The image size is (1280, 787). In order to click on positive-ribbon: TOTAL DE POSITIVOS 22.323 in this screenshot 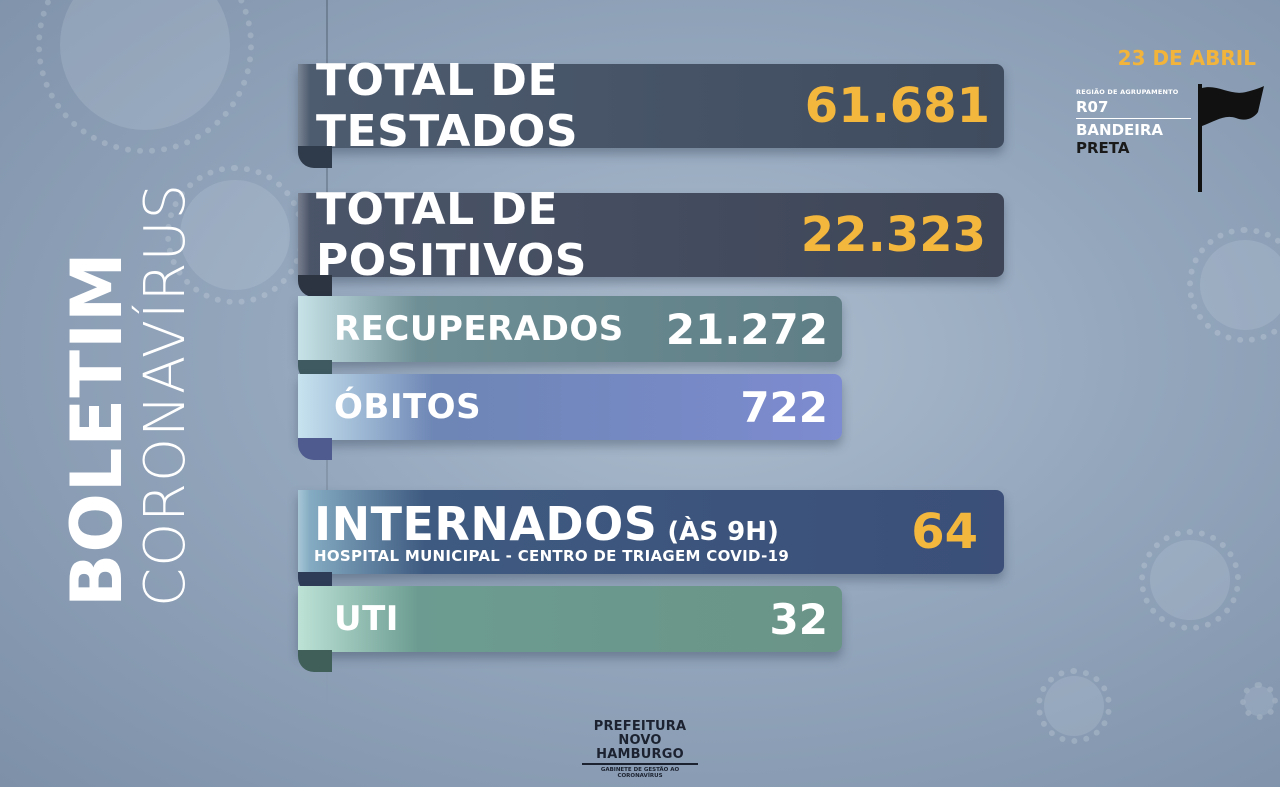, I will do `click(651, 240)`.